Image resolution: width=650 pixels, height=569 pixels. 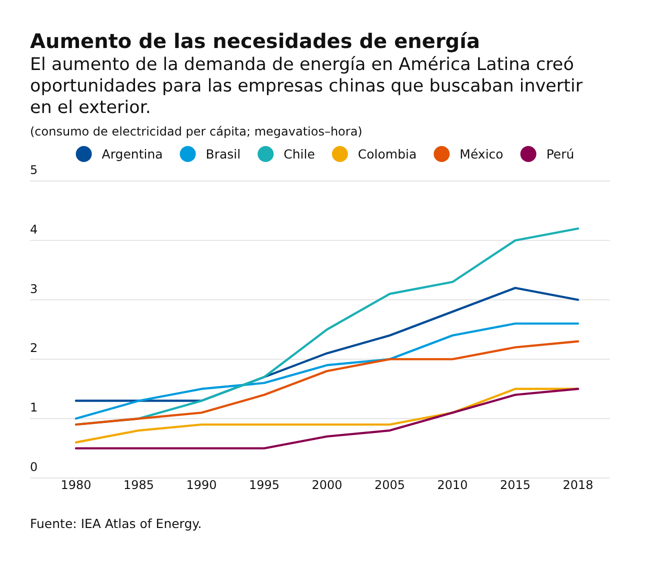 What do you see at coordinates (196, 131) in the screenshot?
I see `y-axis-title: (consumo de electricidad per cápita; megavatios–hora)` at bounding box center [196, 131].